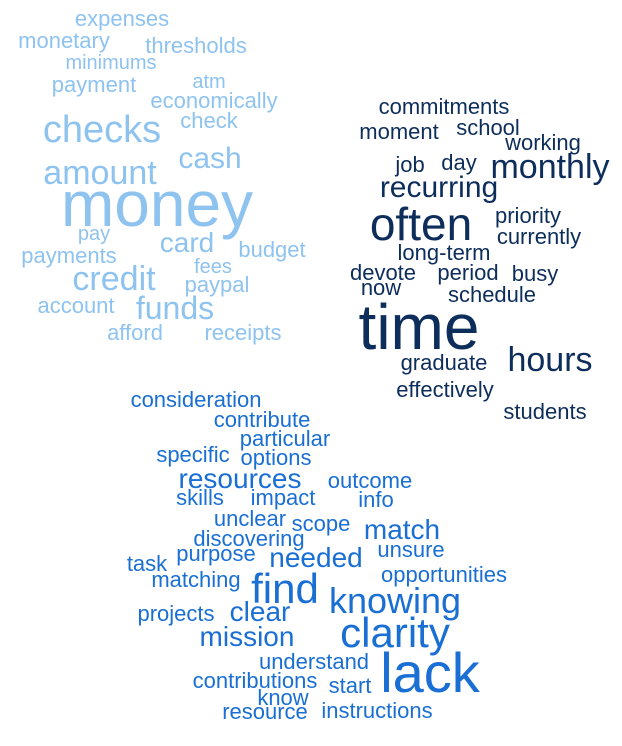 The width and height of the screenshot is (622, 746). What do you see at coordinates (187, 242) in the screenshot?
I see `cloud-word: card` at bounding box center [187, 242].